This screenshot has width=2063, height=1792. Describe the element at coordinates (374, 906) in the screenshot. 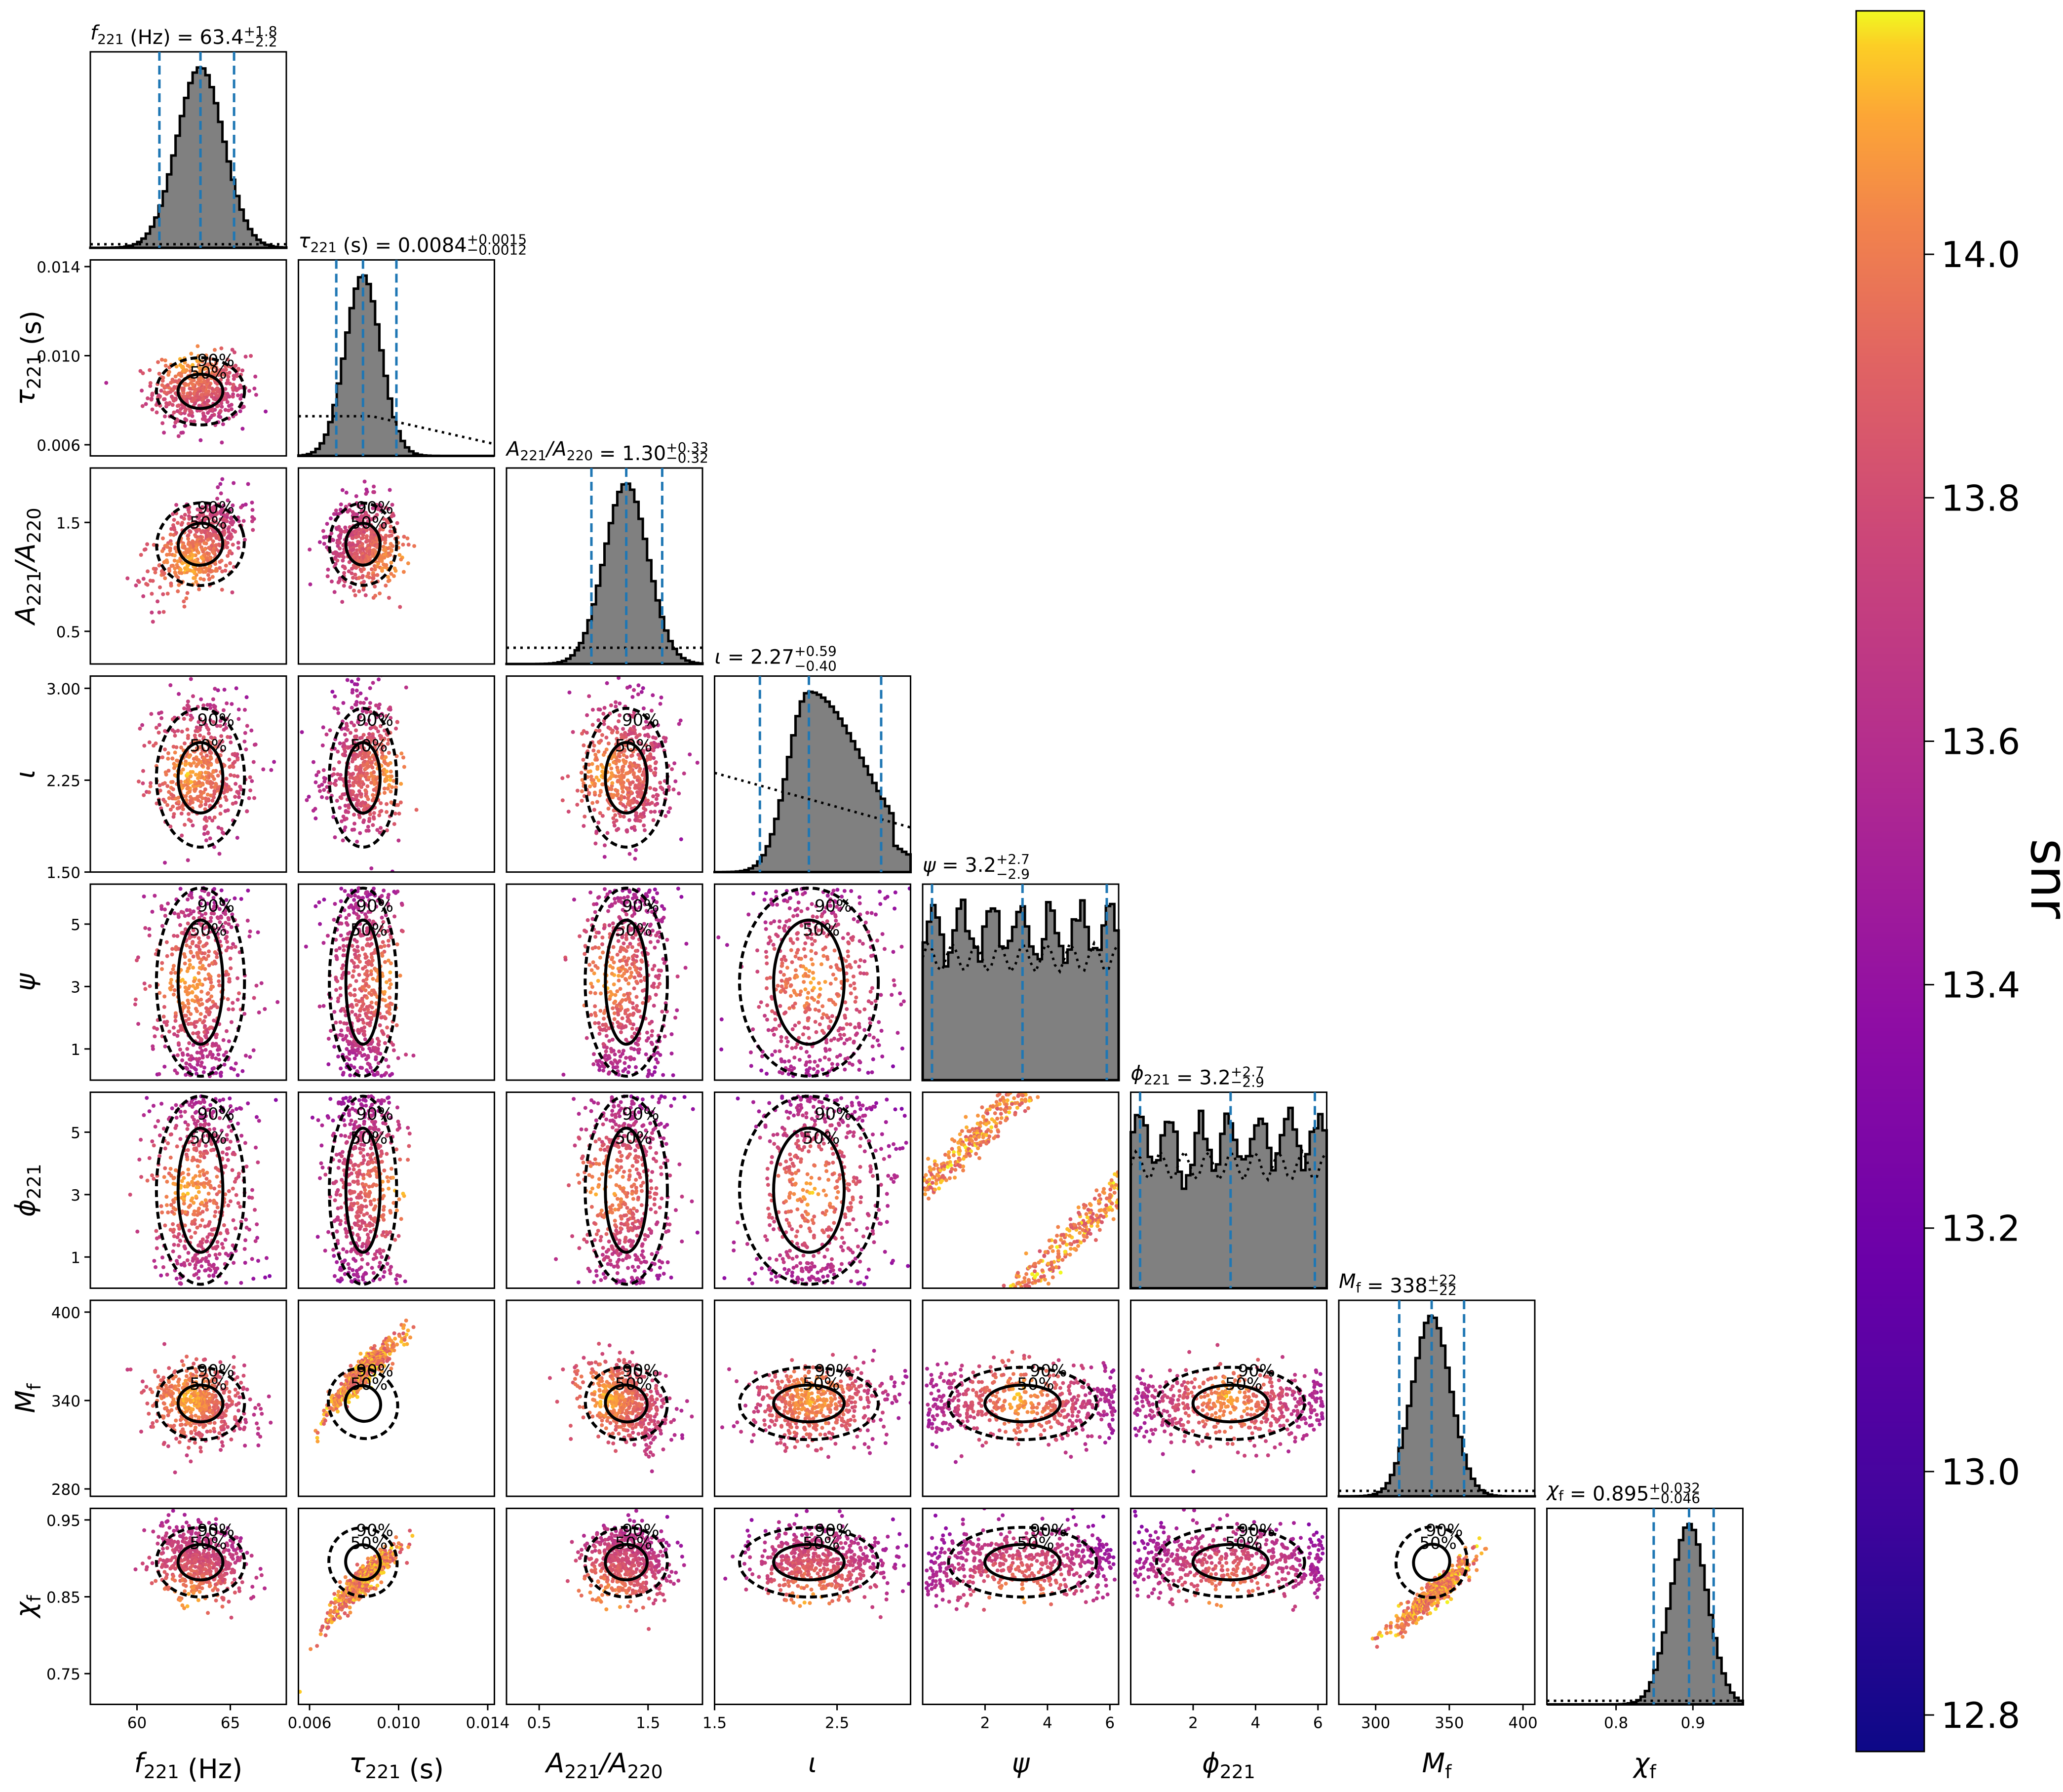

I see `contour-label: 90%` at that location.